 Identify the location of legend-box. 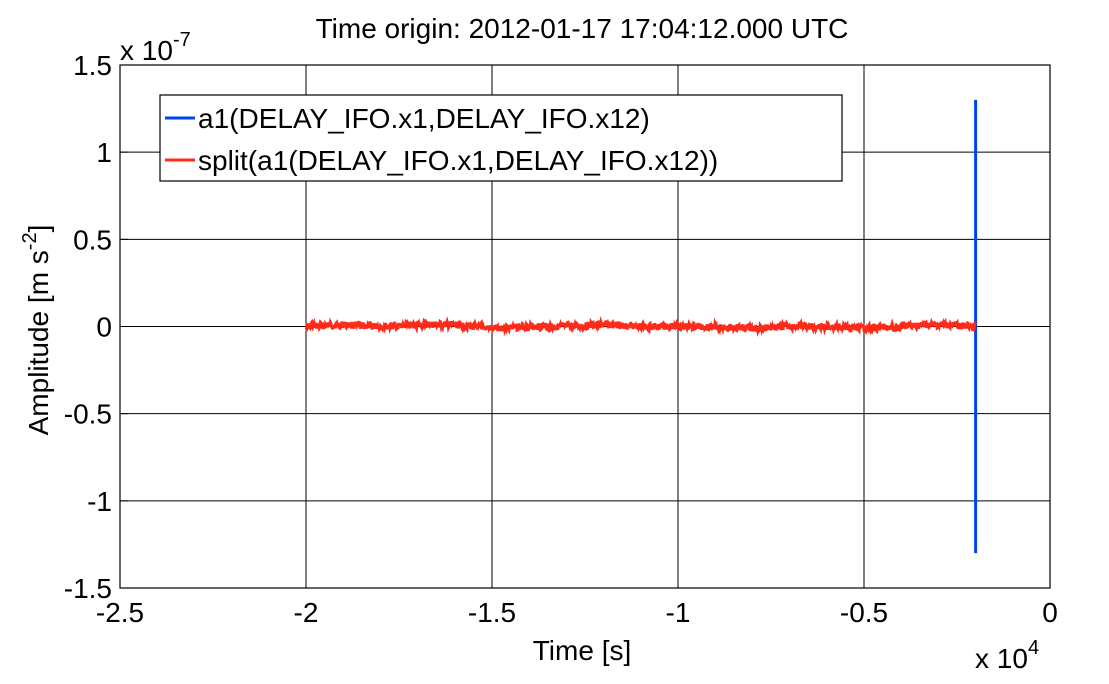
(501, 138).